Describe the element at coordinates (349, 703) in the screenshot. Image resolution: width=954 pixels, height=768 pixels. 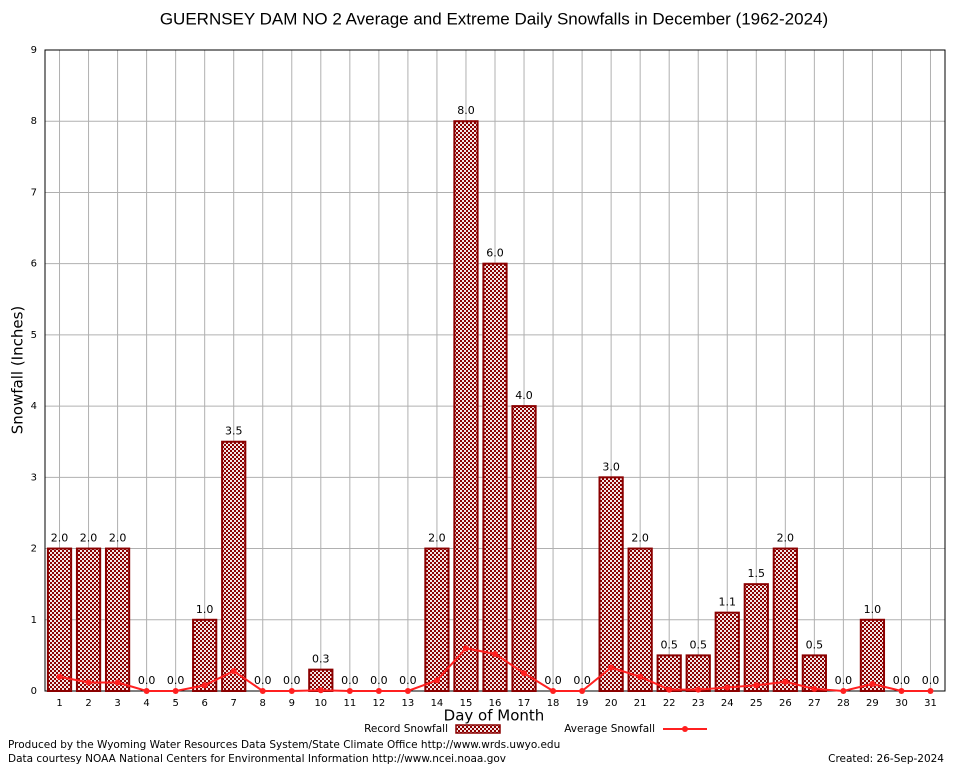
I see `x-tick-label: 11` at that location.